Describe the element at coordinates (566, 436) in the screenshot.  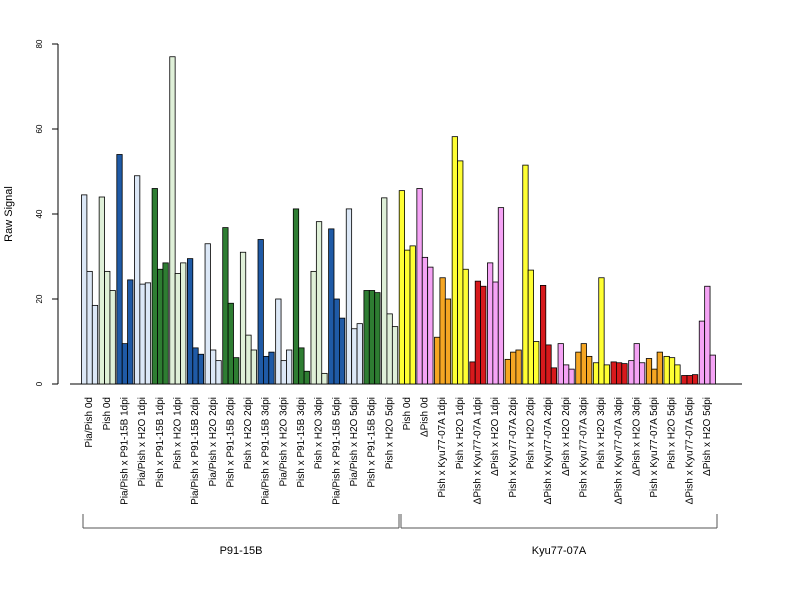
I see `x-category-label: ΔPish x H2O 2dpi` at that location.